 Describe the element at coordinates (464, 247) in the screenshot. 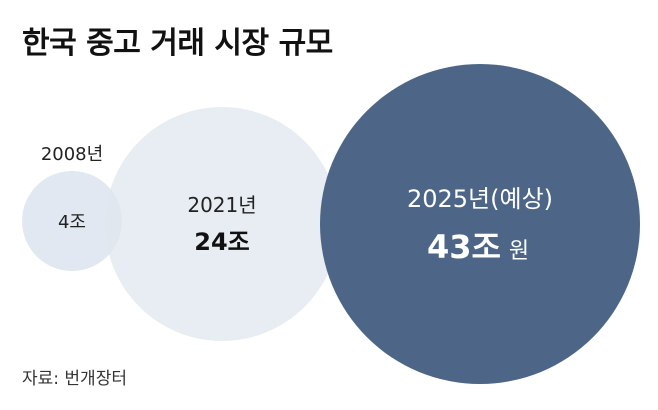

I see `bubble-value-label-2: 43조` at that location.